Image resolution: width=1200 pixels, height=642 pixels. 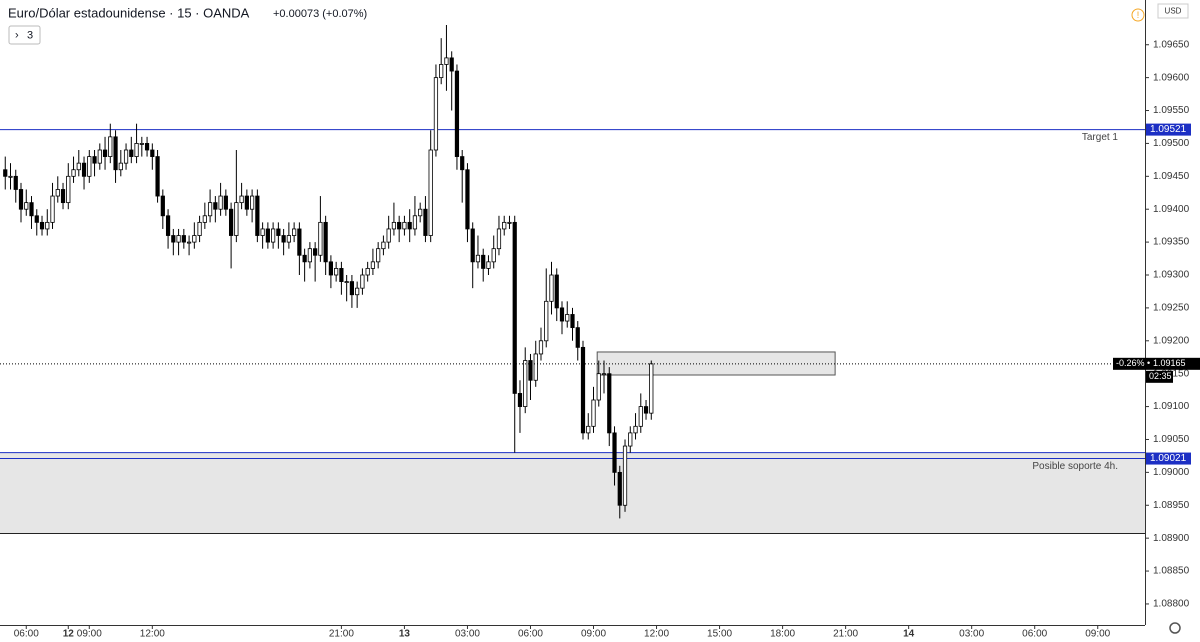 I want to click on x-tick-label: 13, so click(x=405, y=634).